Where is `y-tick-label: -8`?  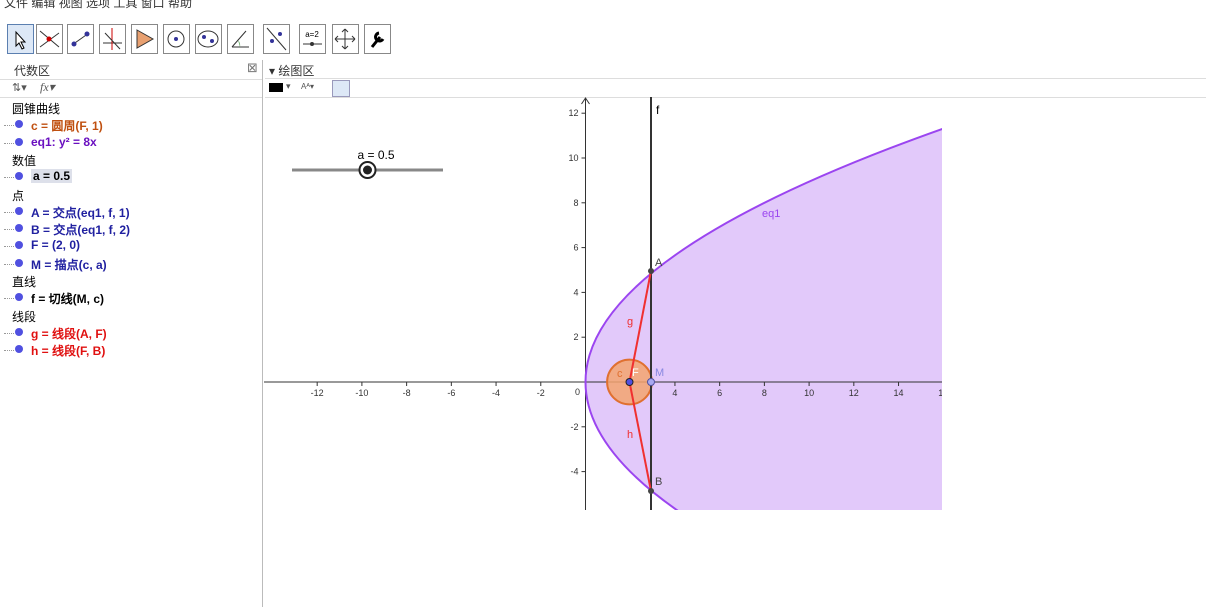
y-tick-label: -8 is located at coordinates (574, 561).